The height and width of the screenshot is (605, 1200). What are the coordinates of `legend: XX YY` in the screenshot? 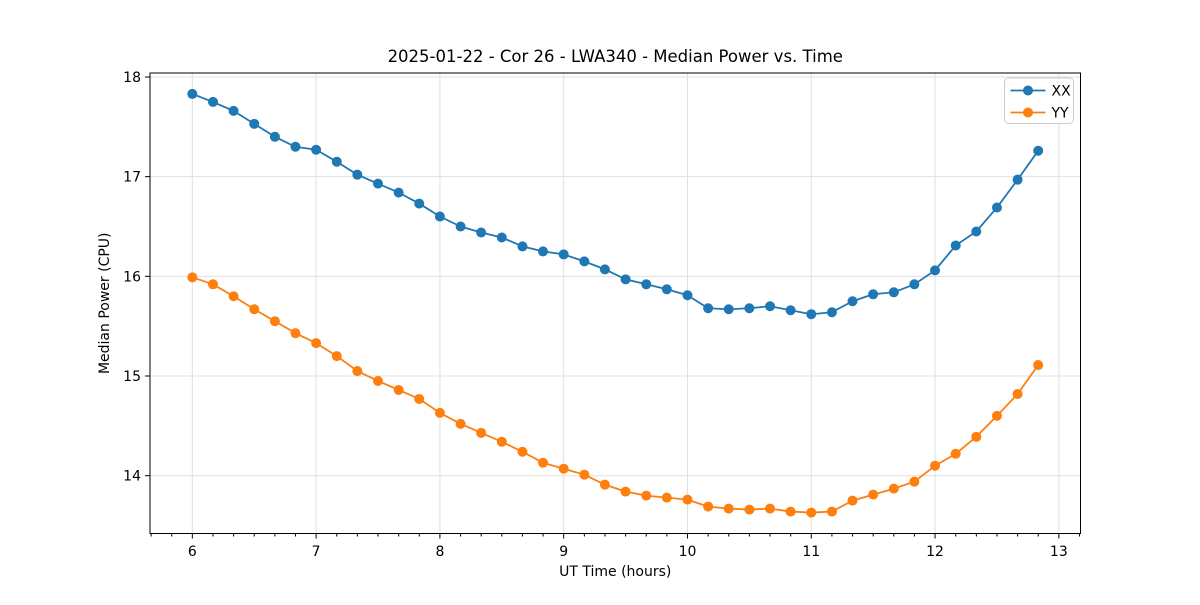 It's located at (1039, 100).